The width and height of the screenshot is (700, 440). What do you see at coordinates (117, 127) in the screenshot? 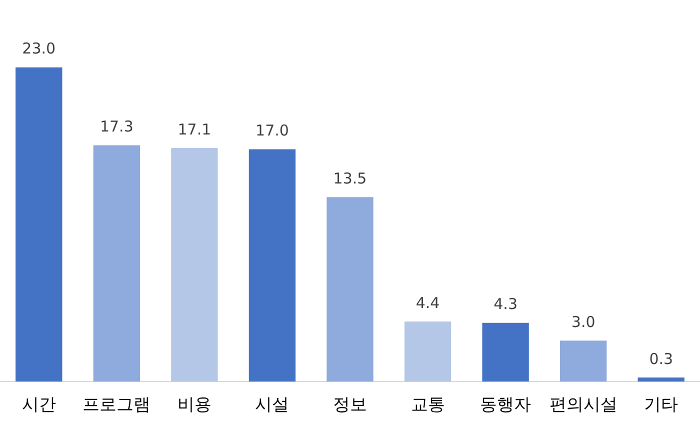
I see `data-label: 17.3` at bounding box center [117, 127].